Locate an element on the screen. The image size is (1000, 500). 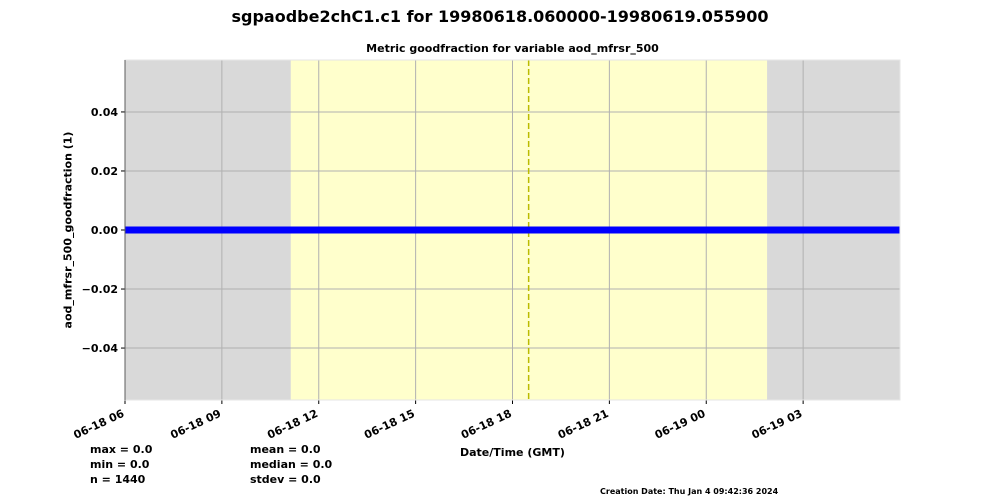
y-tick-label: −0.02 is located at coordinates (100, 289).